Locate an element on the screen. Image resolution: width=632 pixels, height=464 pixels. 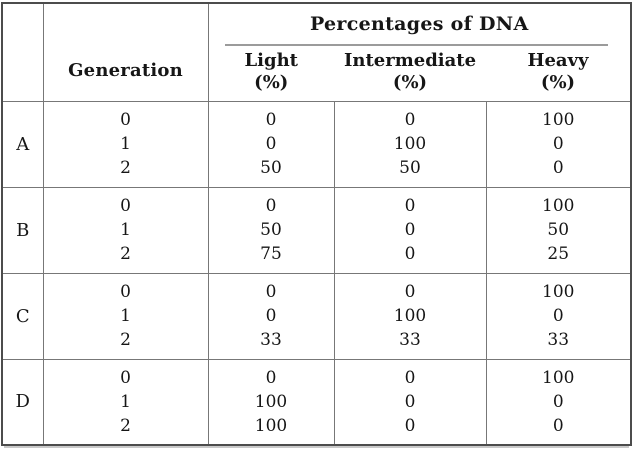
header-light-unit: (%) is located at coordinates (271, 82).